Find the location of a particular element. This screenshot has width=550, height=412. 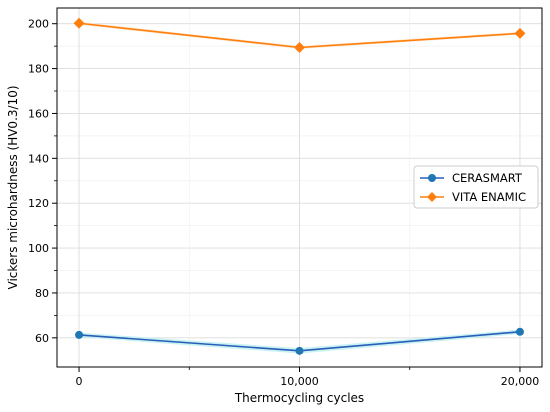

x-tick-label: 10,000 is located at coordinates (299, 381).